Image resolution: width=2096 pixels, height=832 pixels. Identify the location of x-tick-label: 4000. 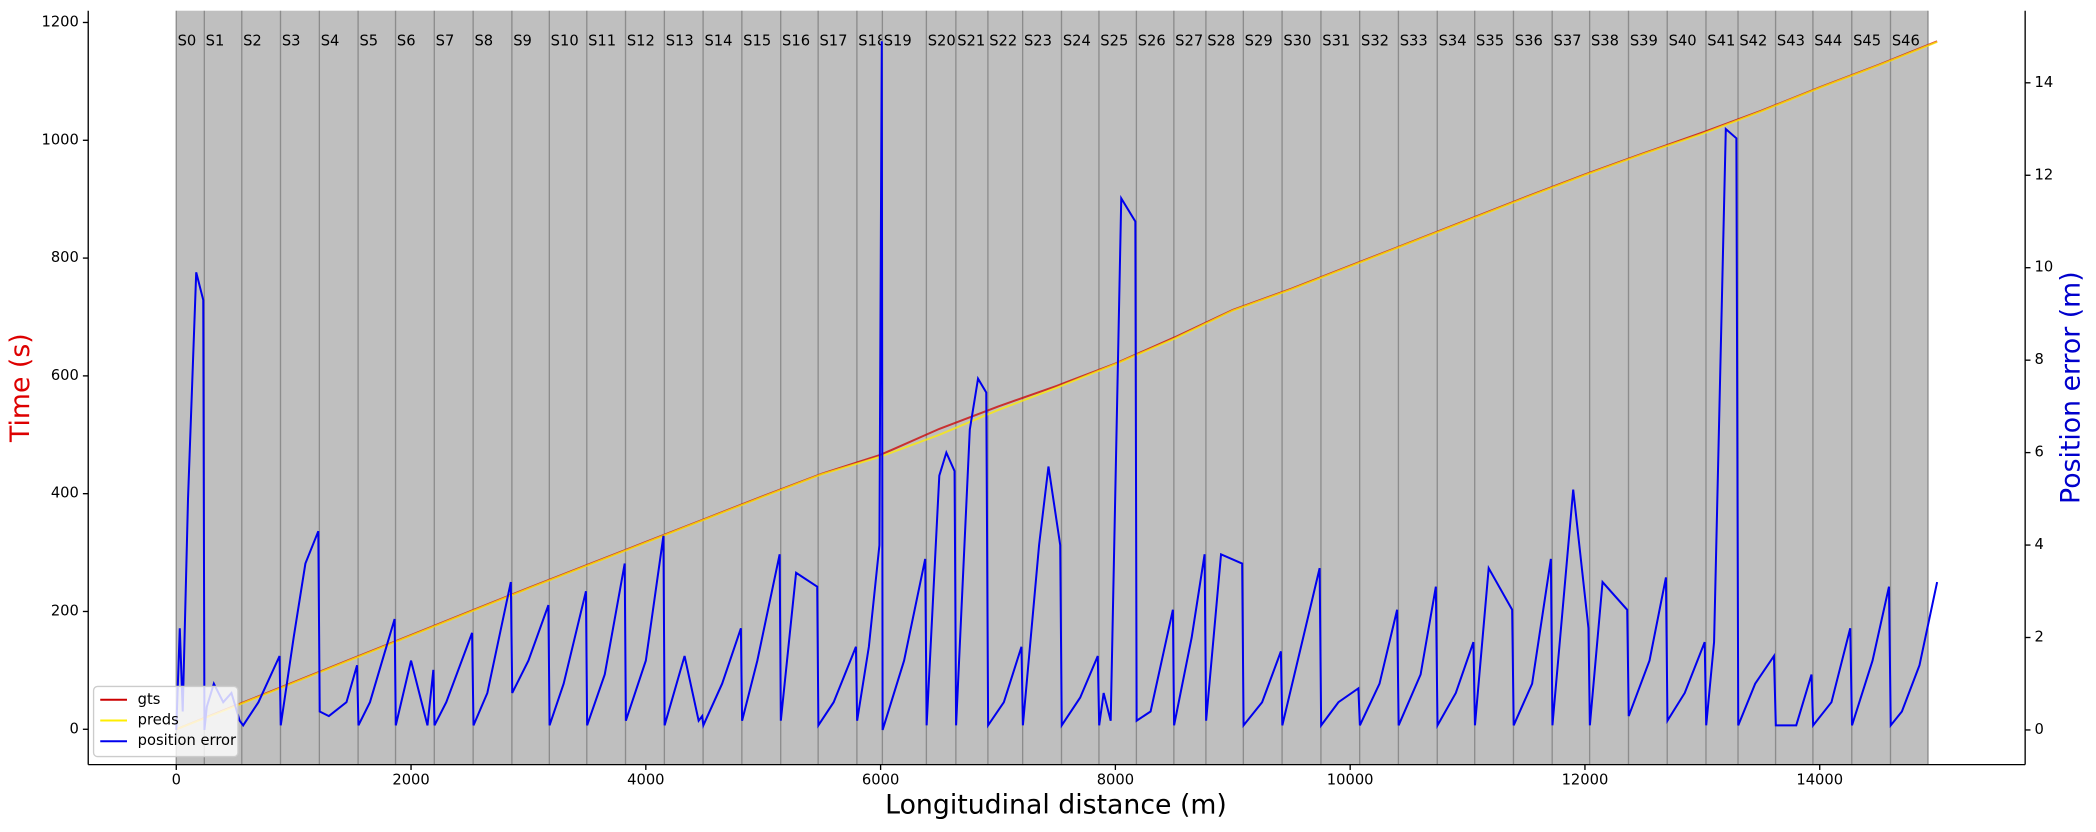
(645, 780).